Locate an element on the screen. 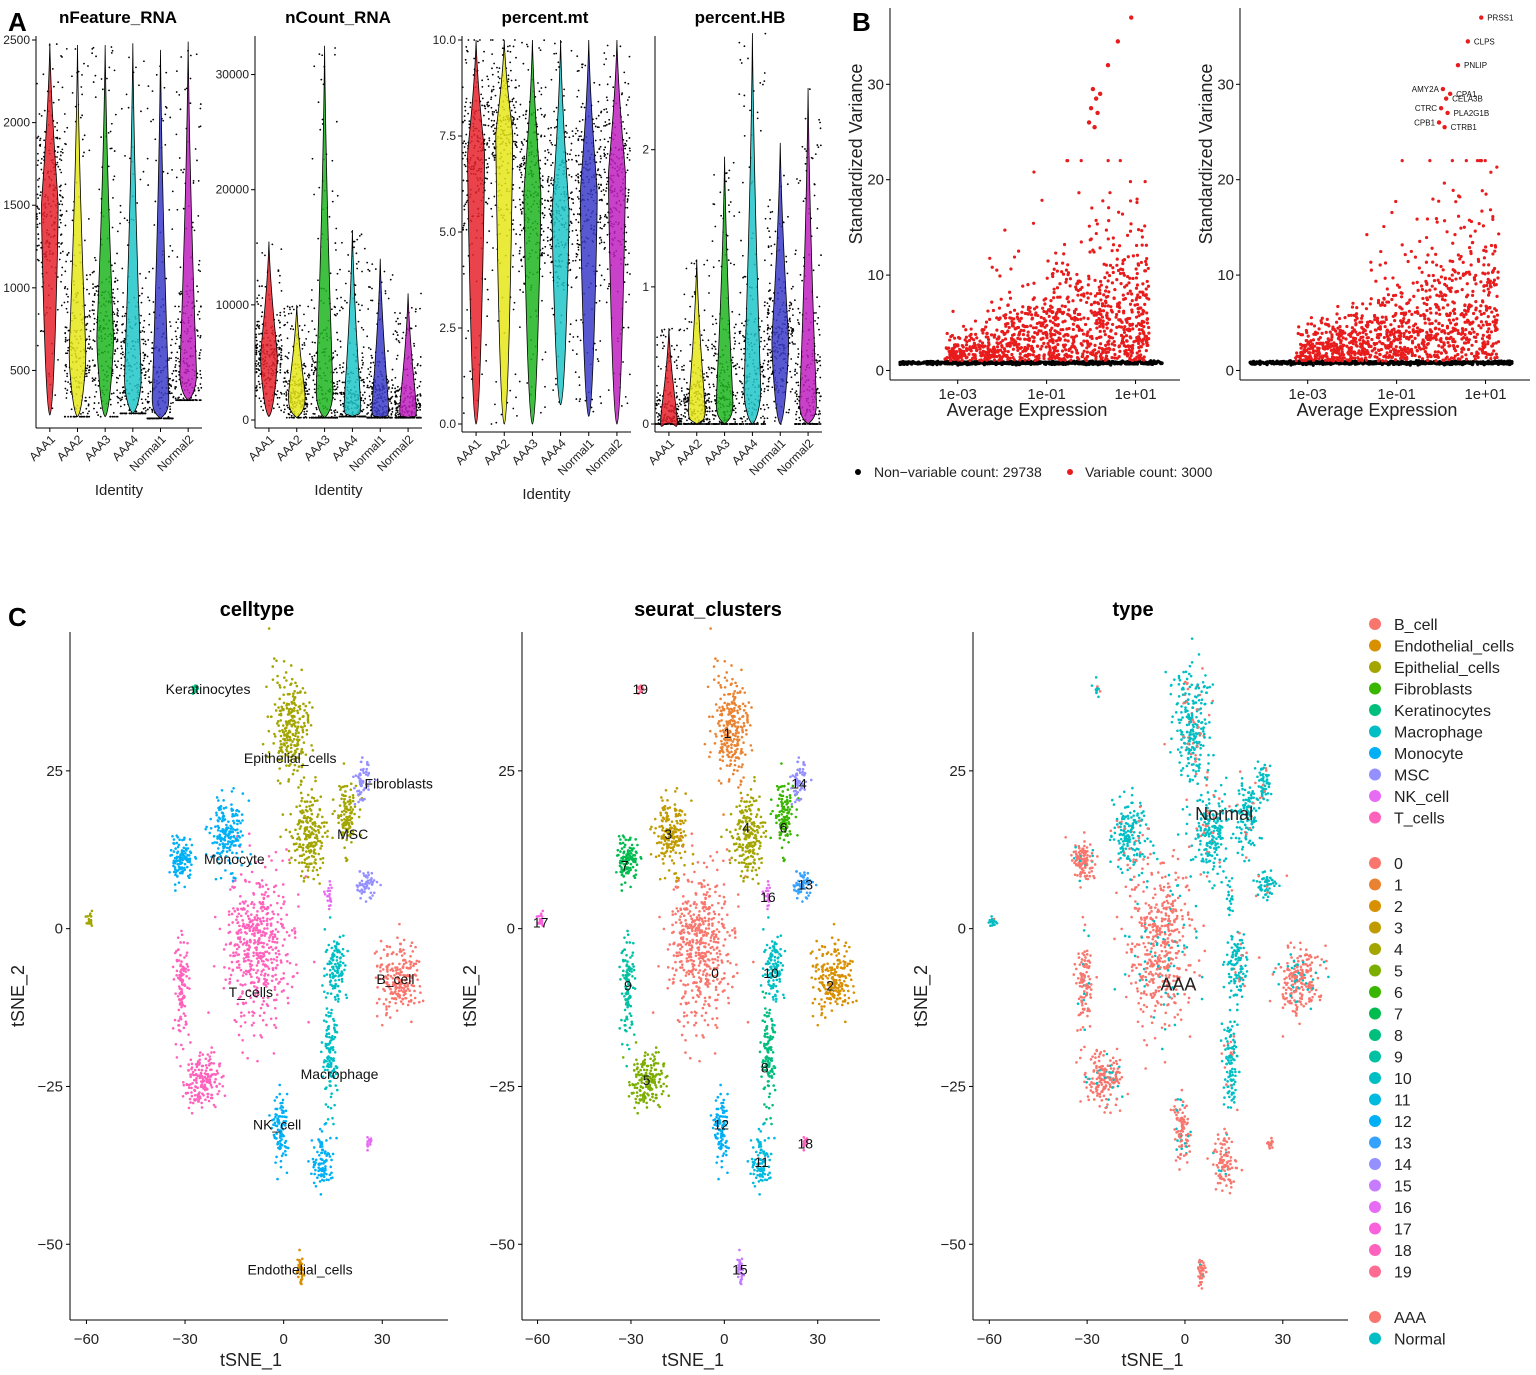  y-tick-label: 2000 is located at coordinates (16, 123).